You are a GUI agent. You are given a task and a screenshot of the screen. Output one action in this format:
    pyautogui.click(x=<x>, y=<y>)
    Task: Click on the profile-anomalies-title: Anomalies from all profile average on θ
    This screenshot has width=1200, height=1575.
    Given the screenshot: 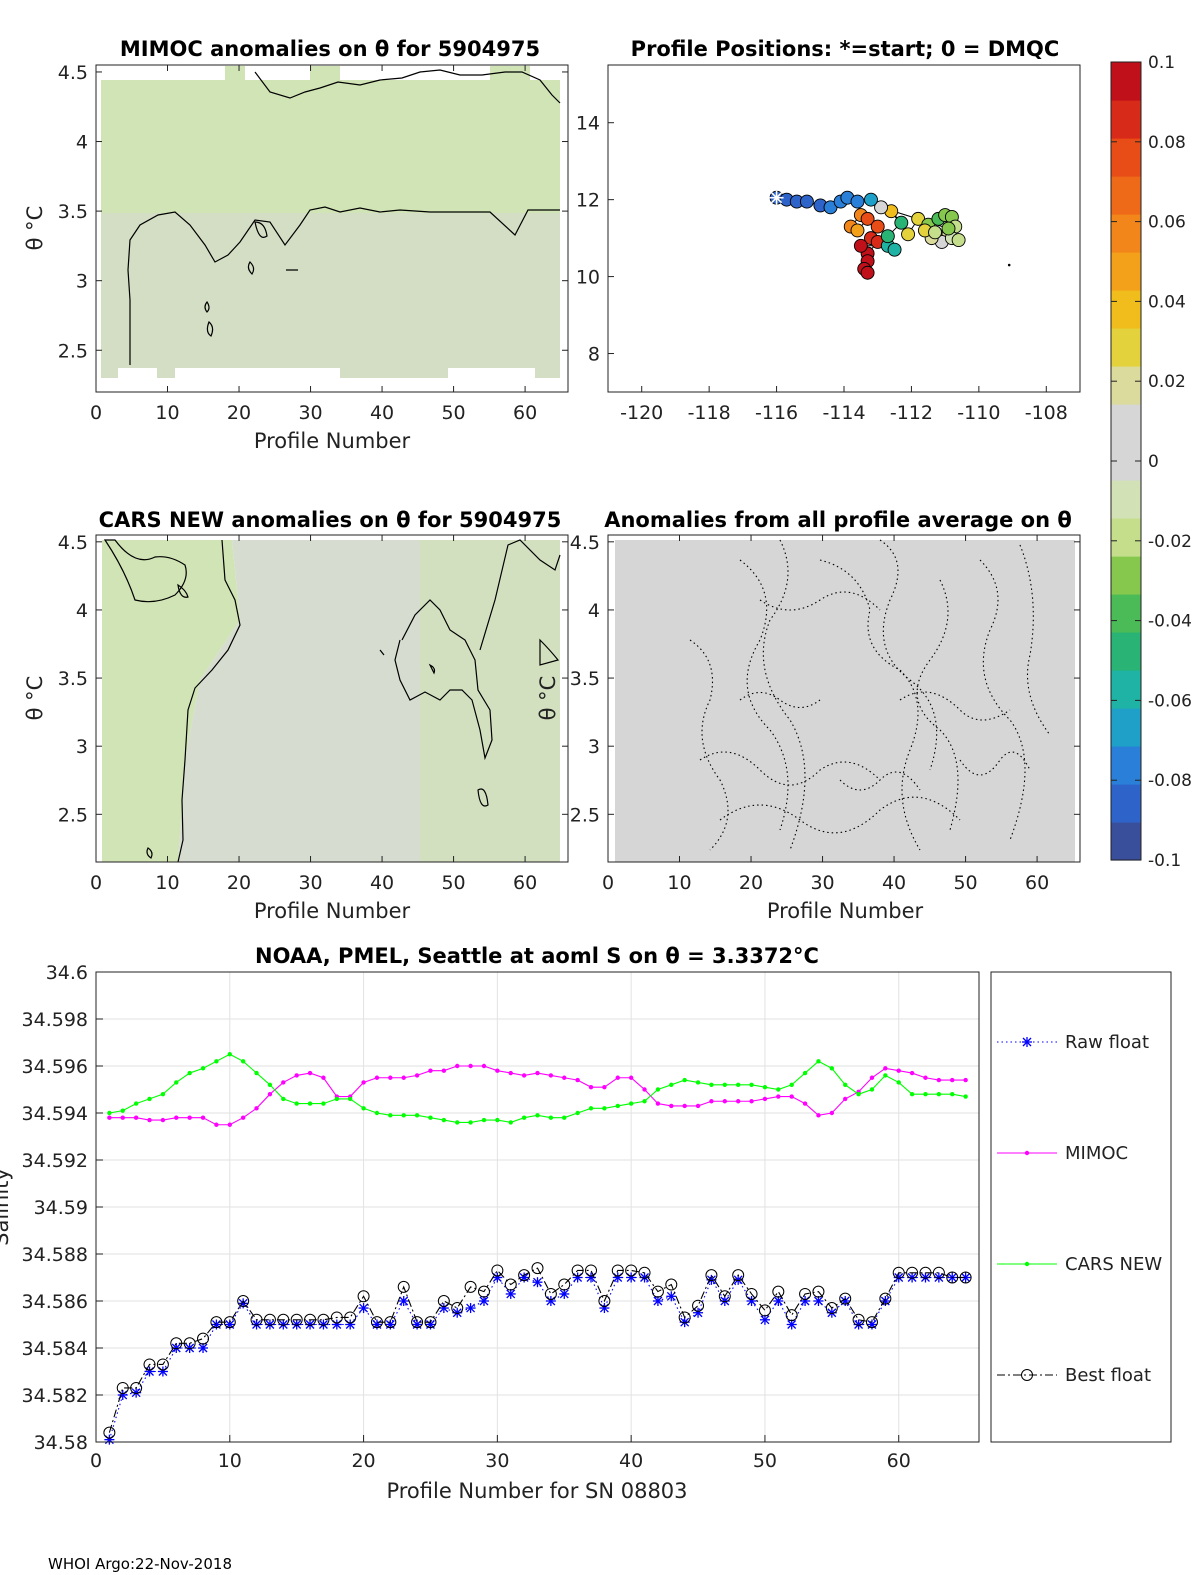 What is the action you would take?
    pyautogui.click(x=838, y=520)
    